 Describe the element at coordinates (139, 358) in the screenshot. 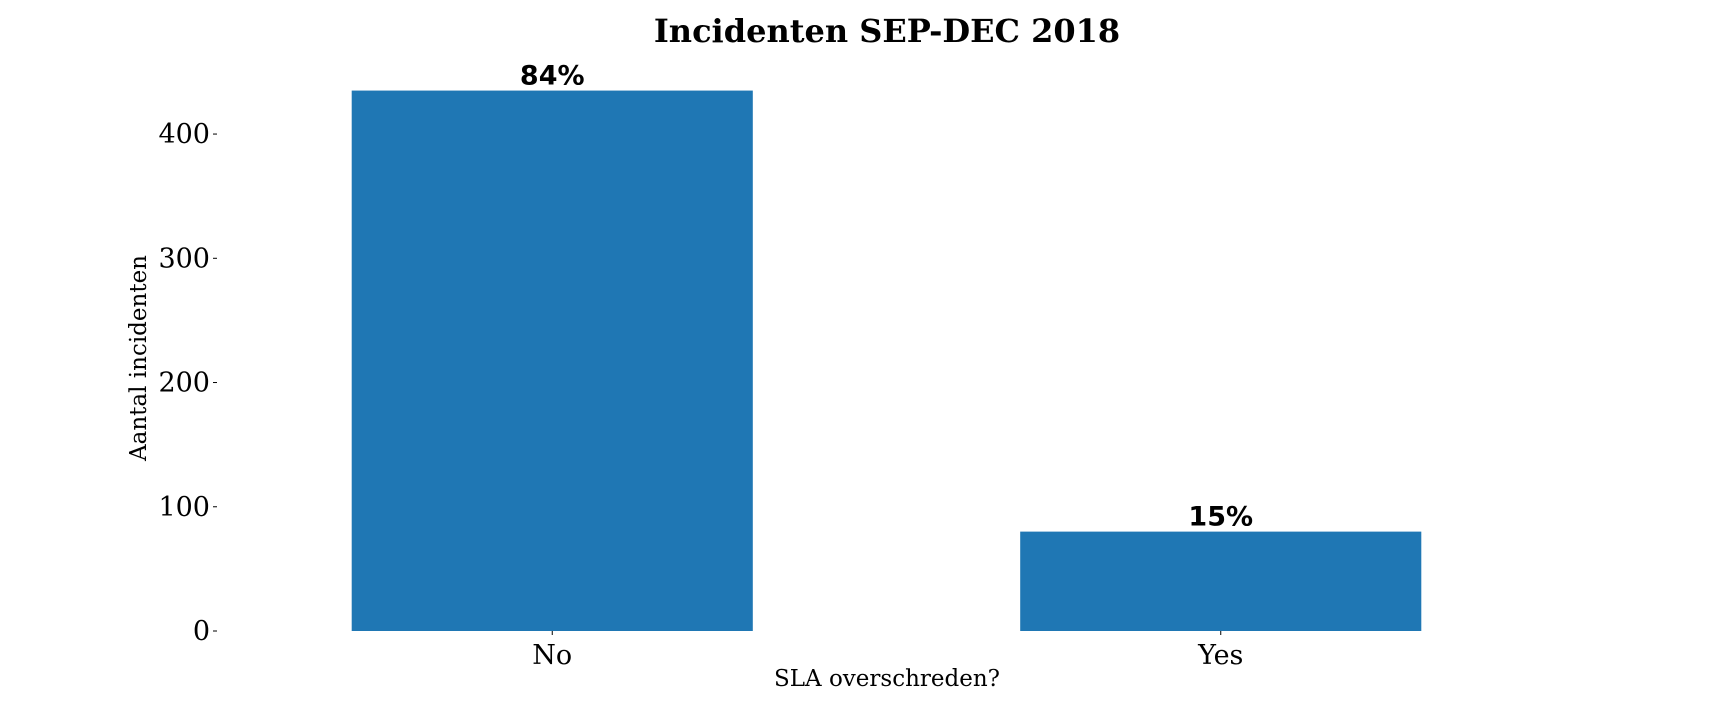

I see `y-axis-label: Aantal incidenten` at that location.